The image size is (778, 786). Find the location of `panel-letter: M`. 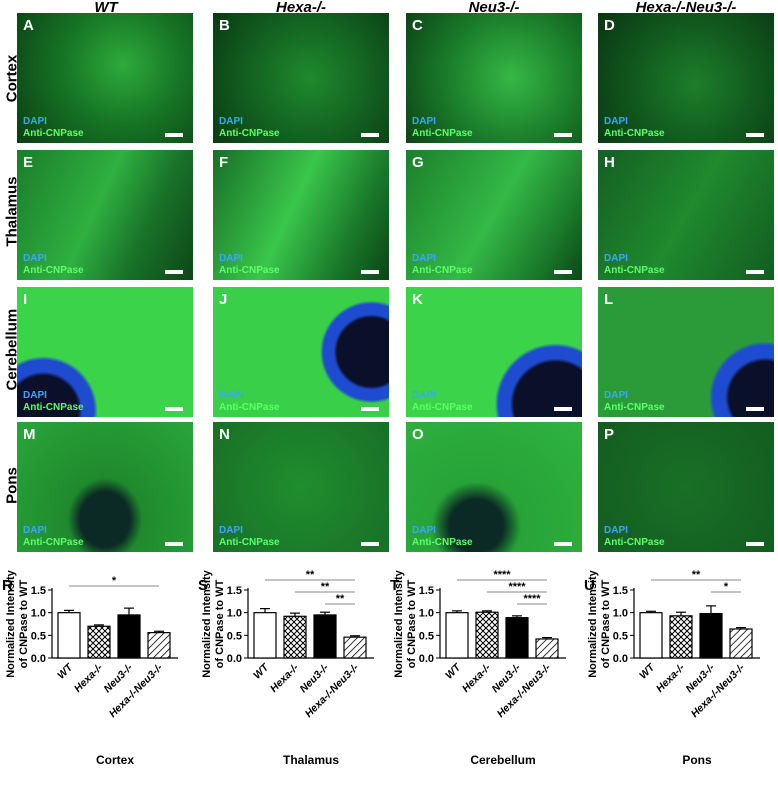

panel-letter: M is located at coordinates (29, 434).